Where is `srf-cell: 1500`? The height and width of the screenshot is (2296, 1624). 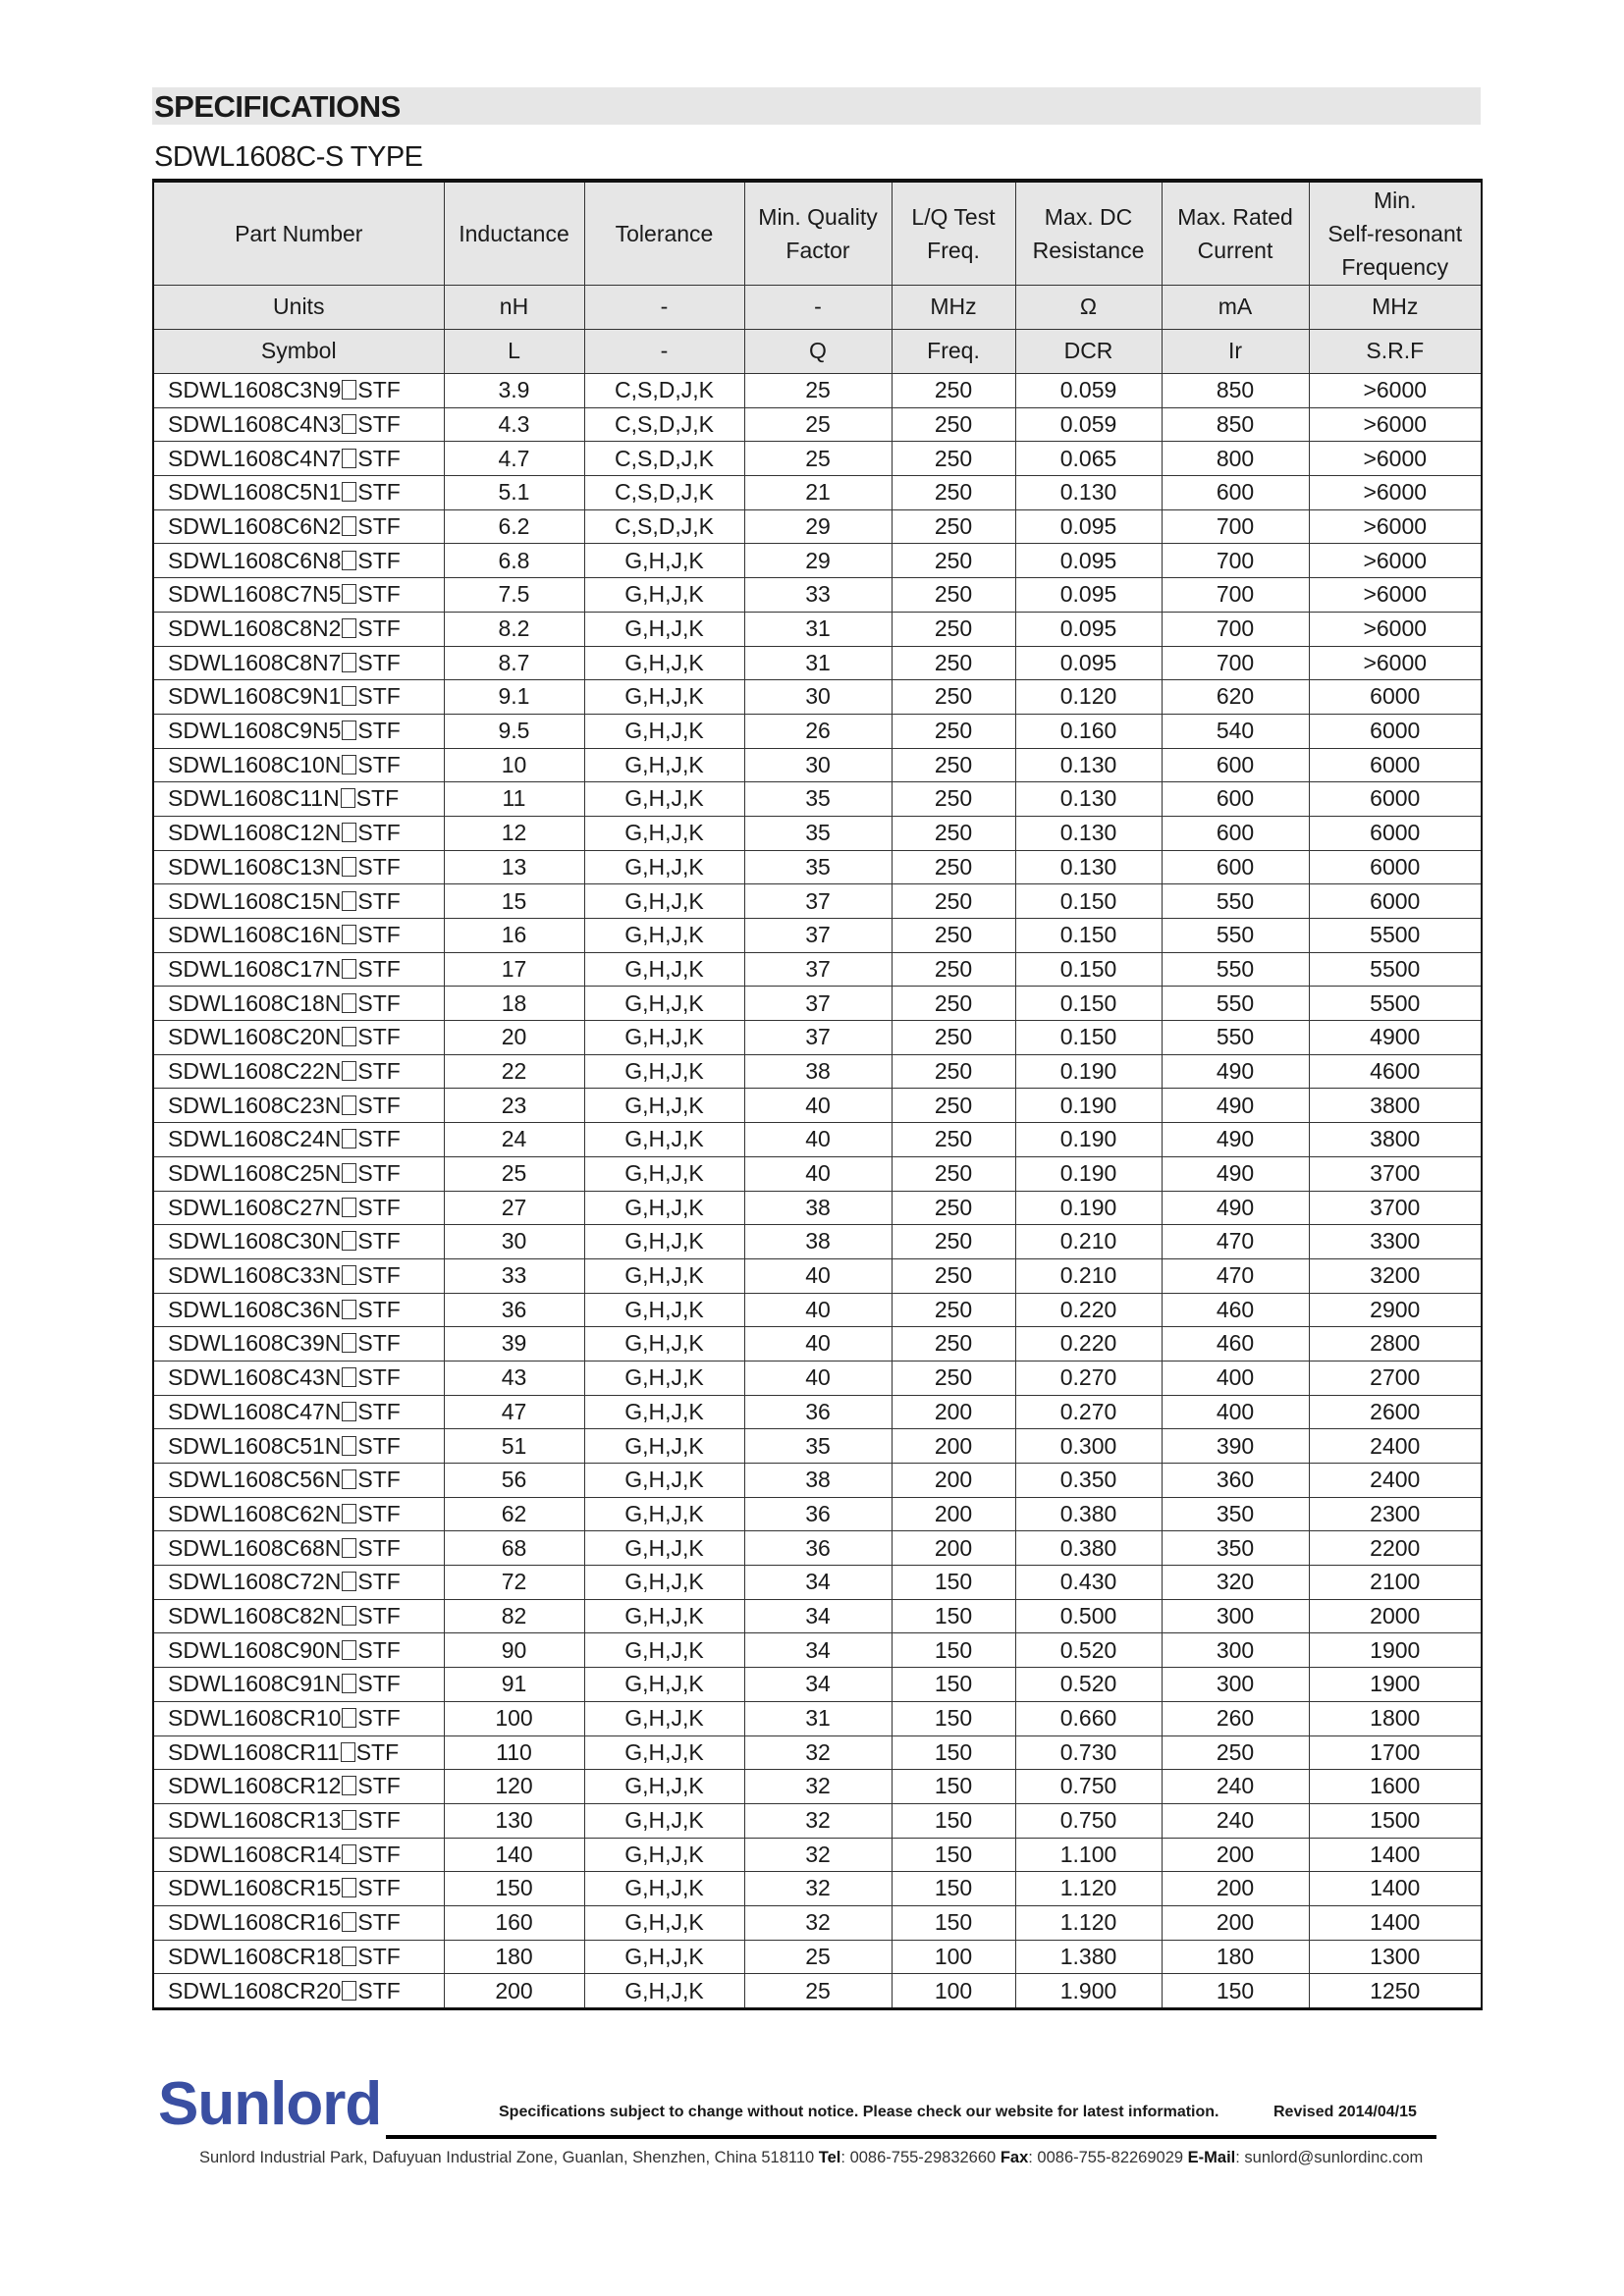 srf-cell: 1500 is located at coordinates (1395, 1821).